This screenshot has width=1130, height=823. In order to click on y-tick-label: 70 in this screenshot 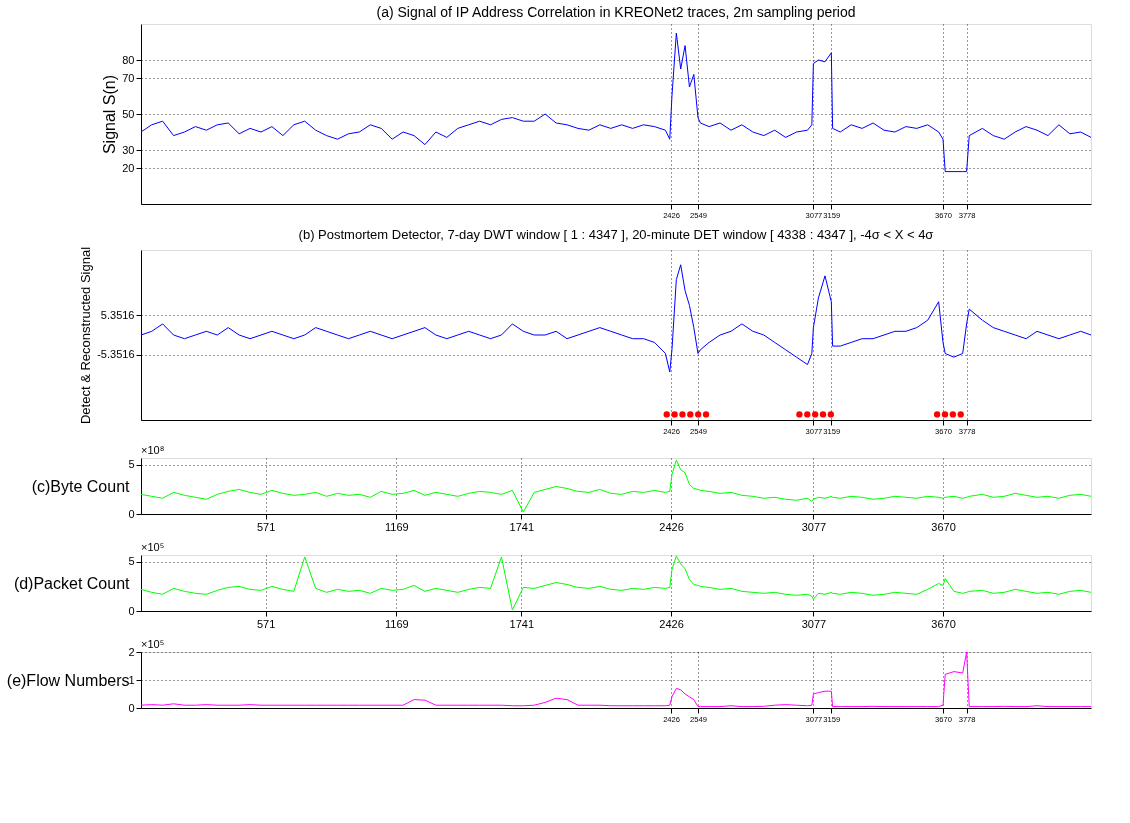, I will do `click(128, 77)`.